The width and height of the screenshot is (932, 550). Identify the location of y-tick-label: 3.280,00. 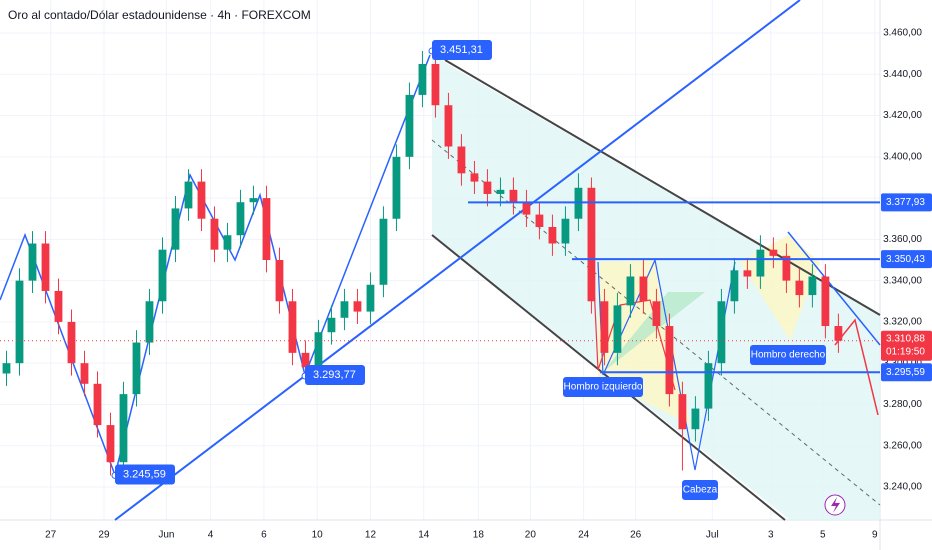
(902, 404).